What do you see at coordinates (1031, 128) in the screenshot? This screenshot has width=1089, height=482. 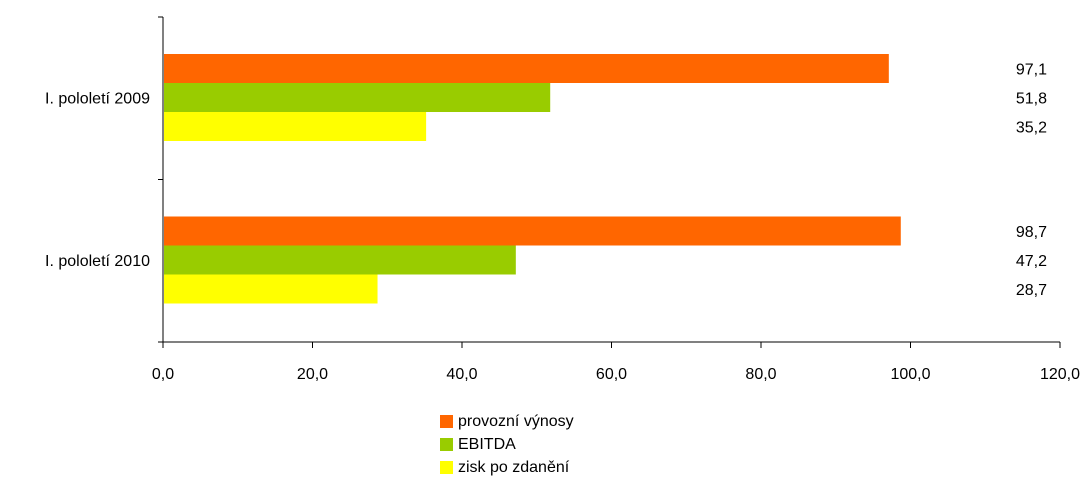 I see `data-label: 35,2` at bounding box center [1031, 128].